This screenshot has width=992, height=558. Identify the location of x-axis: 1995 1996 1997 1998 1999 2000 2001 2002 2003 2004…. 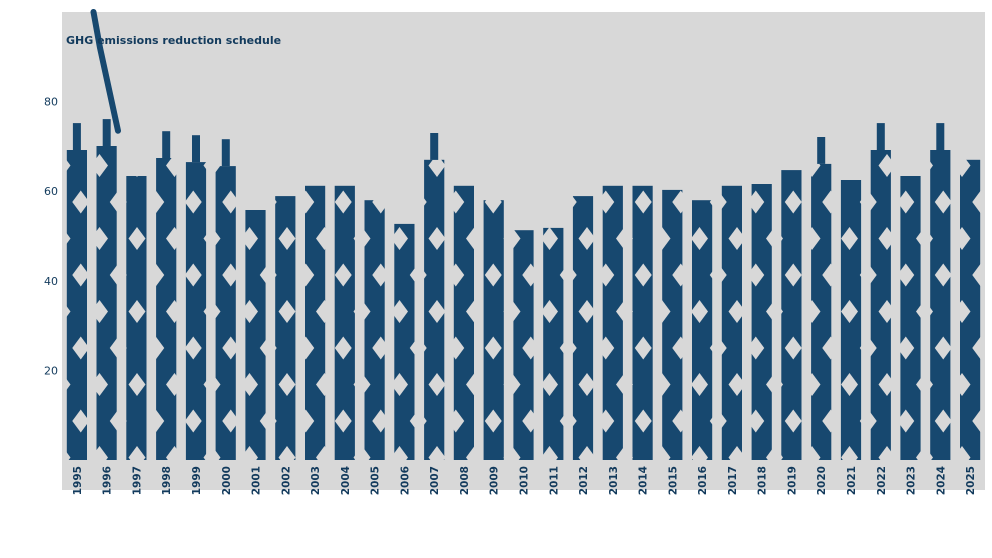
(524, 480).